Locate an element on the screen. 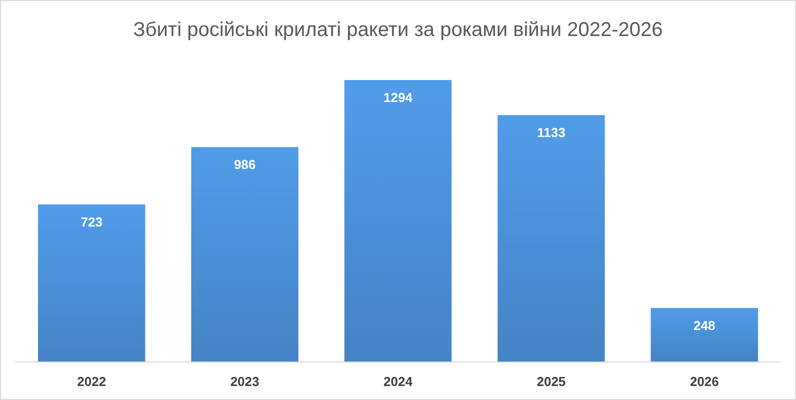 This screenshot has width=796, height=400. x-tick-label: 2023 is located at coordinates (245, 381).